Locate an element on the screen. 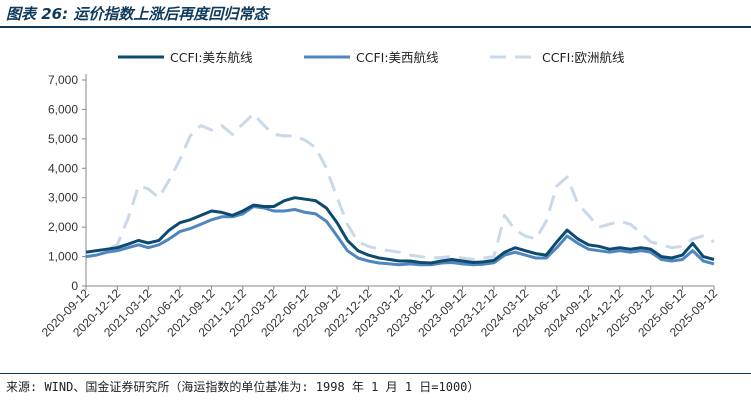 The width and height of the screenshot is (751, 404). legend-label: CCFI:美东航线 is located at coordinates (211, 57).